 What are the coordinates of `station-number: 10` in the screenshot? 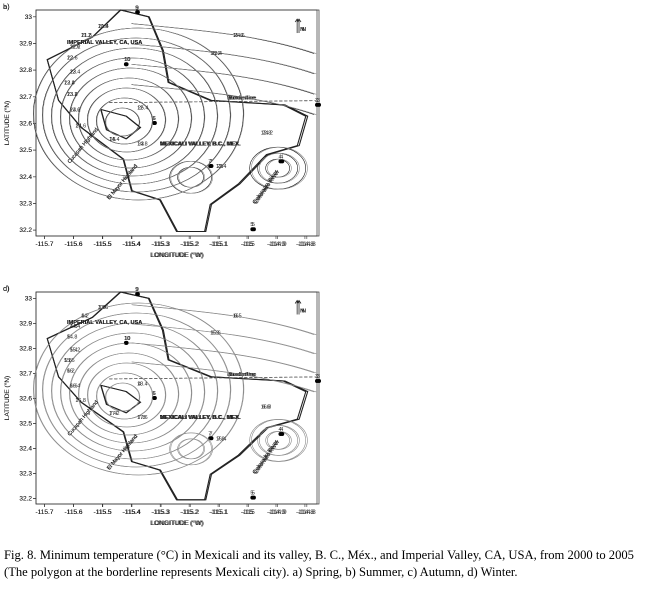 It's located at (127, 339).